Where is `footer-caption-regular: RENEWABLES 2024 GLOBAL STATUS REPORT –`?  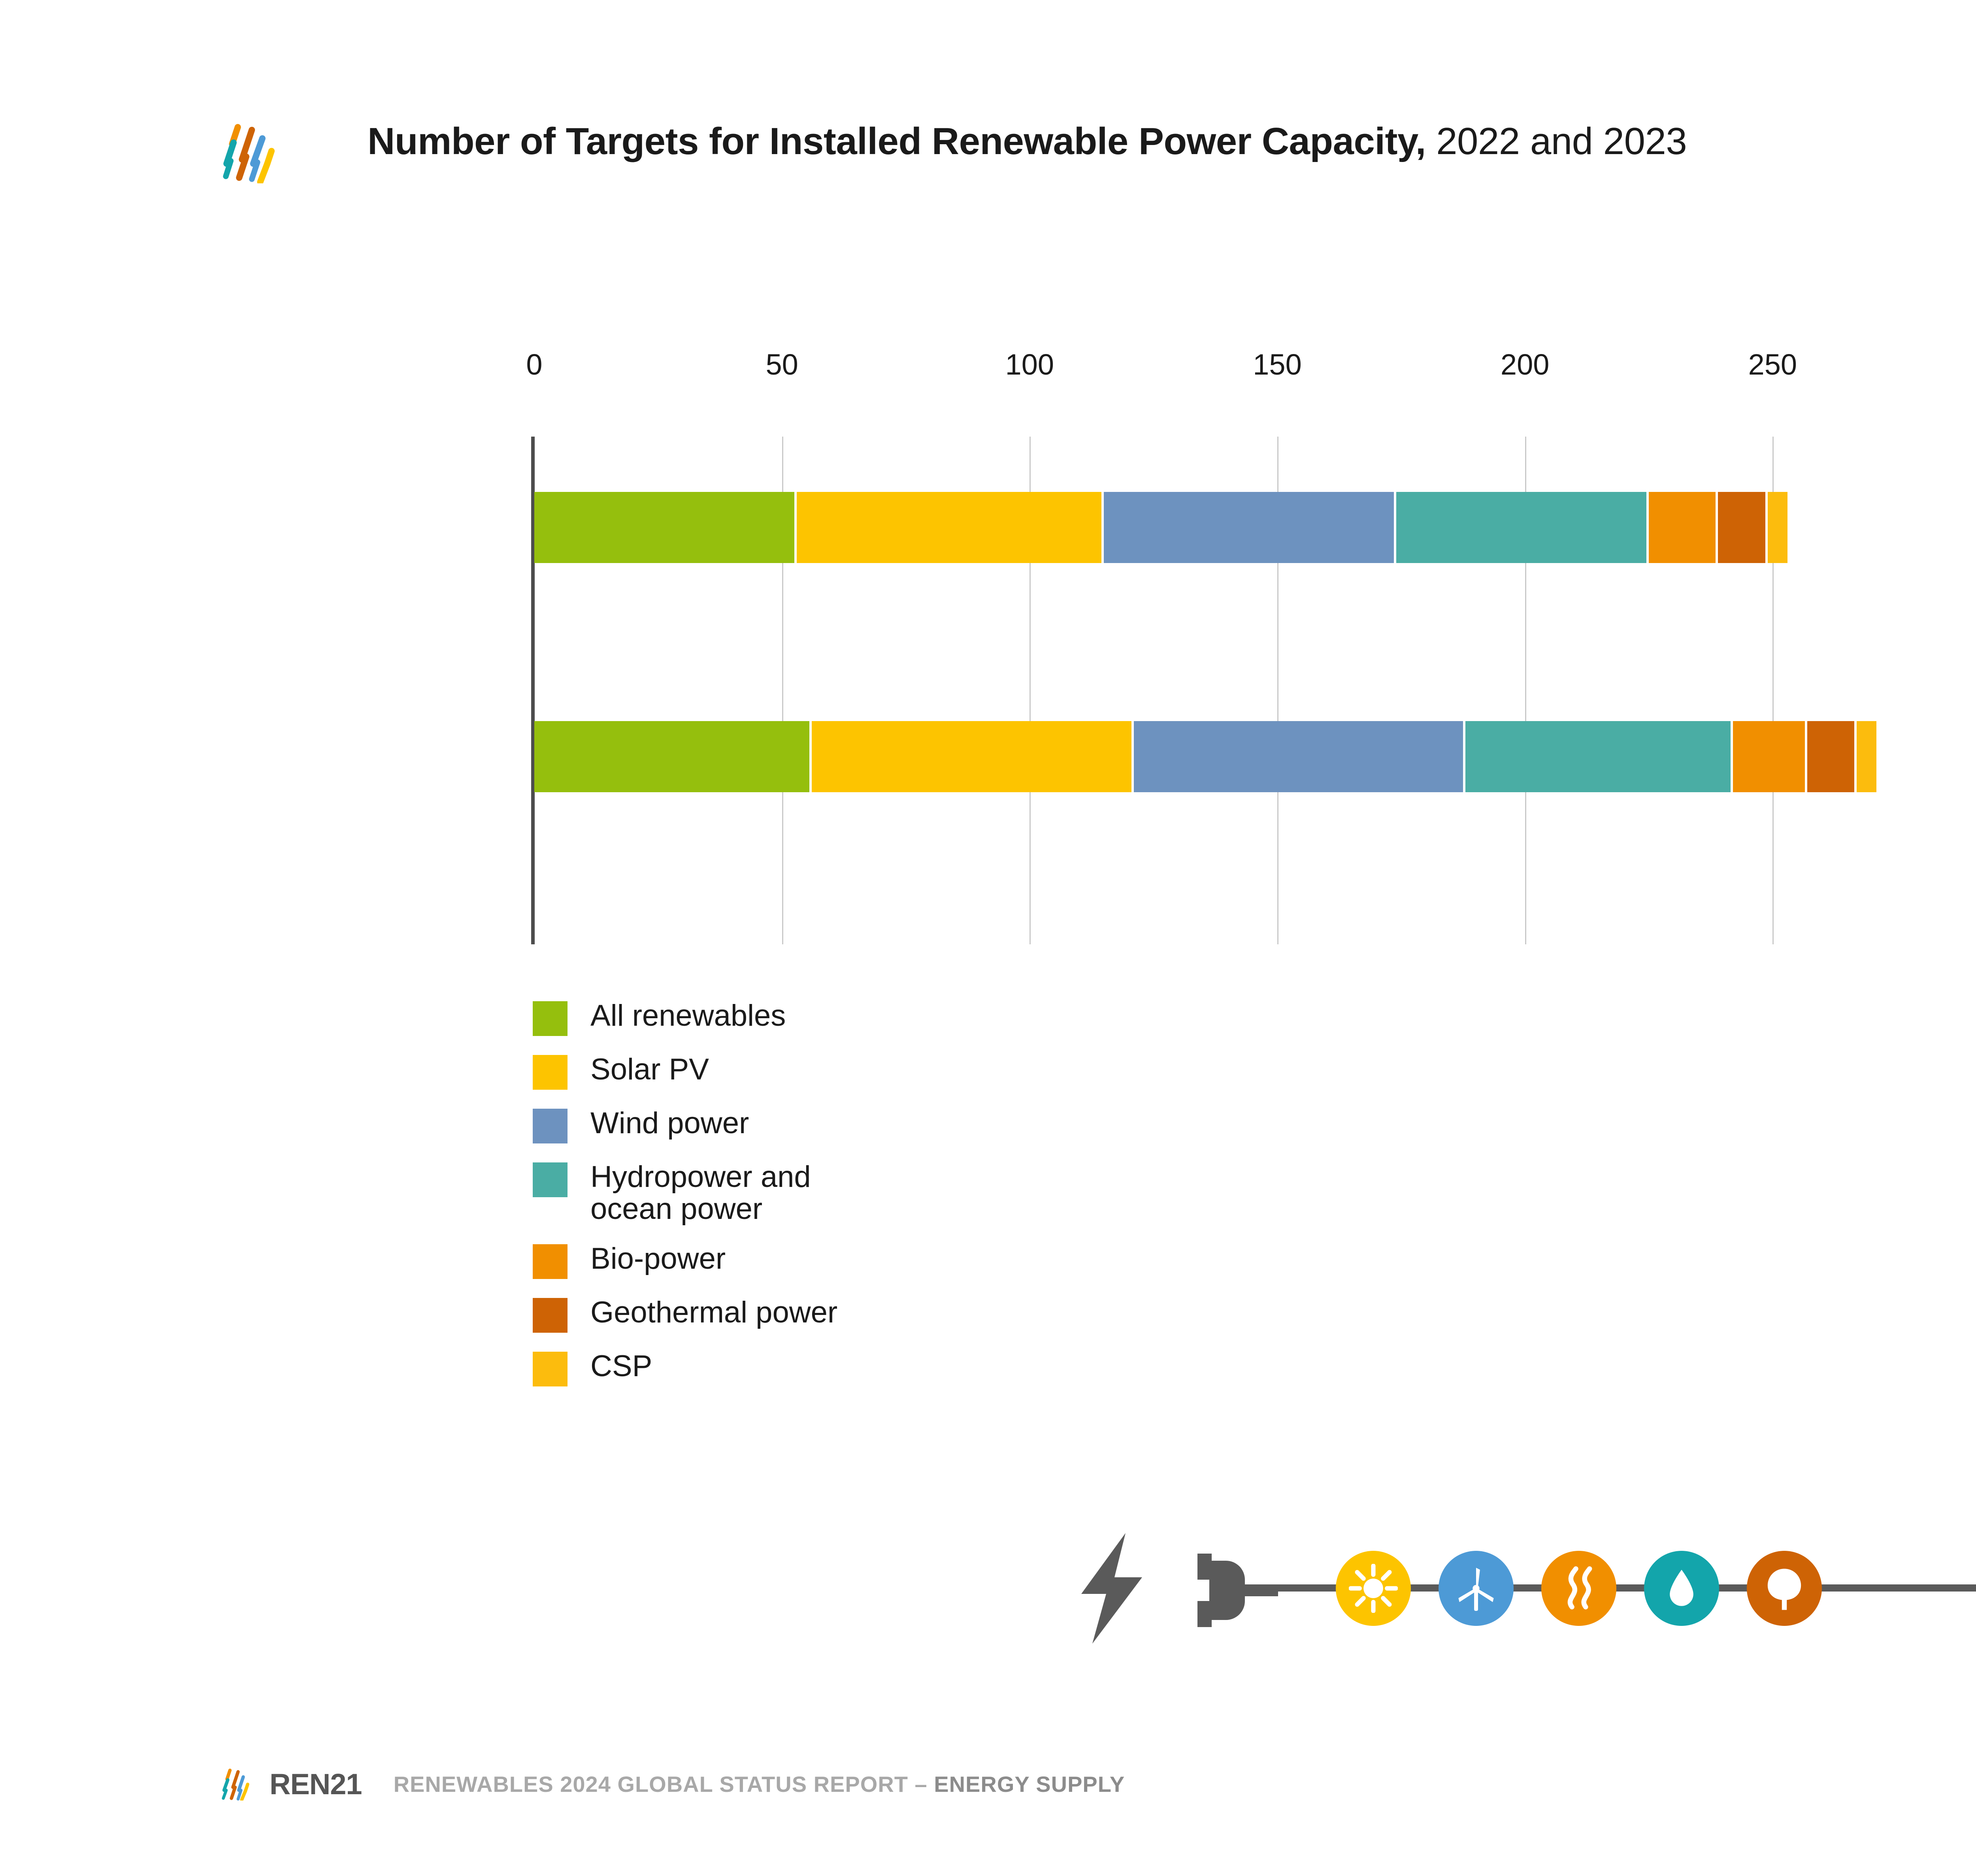
footer-caption-regular: RENEWABLES 2024 GLOBAL STATUS REPORT – is located at coordinates (663, 1784).